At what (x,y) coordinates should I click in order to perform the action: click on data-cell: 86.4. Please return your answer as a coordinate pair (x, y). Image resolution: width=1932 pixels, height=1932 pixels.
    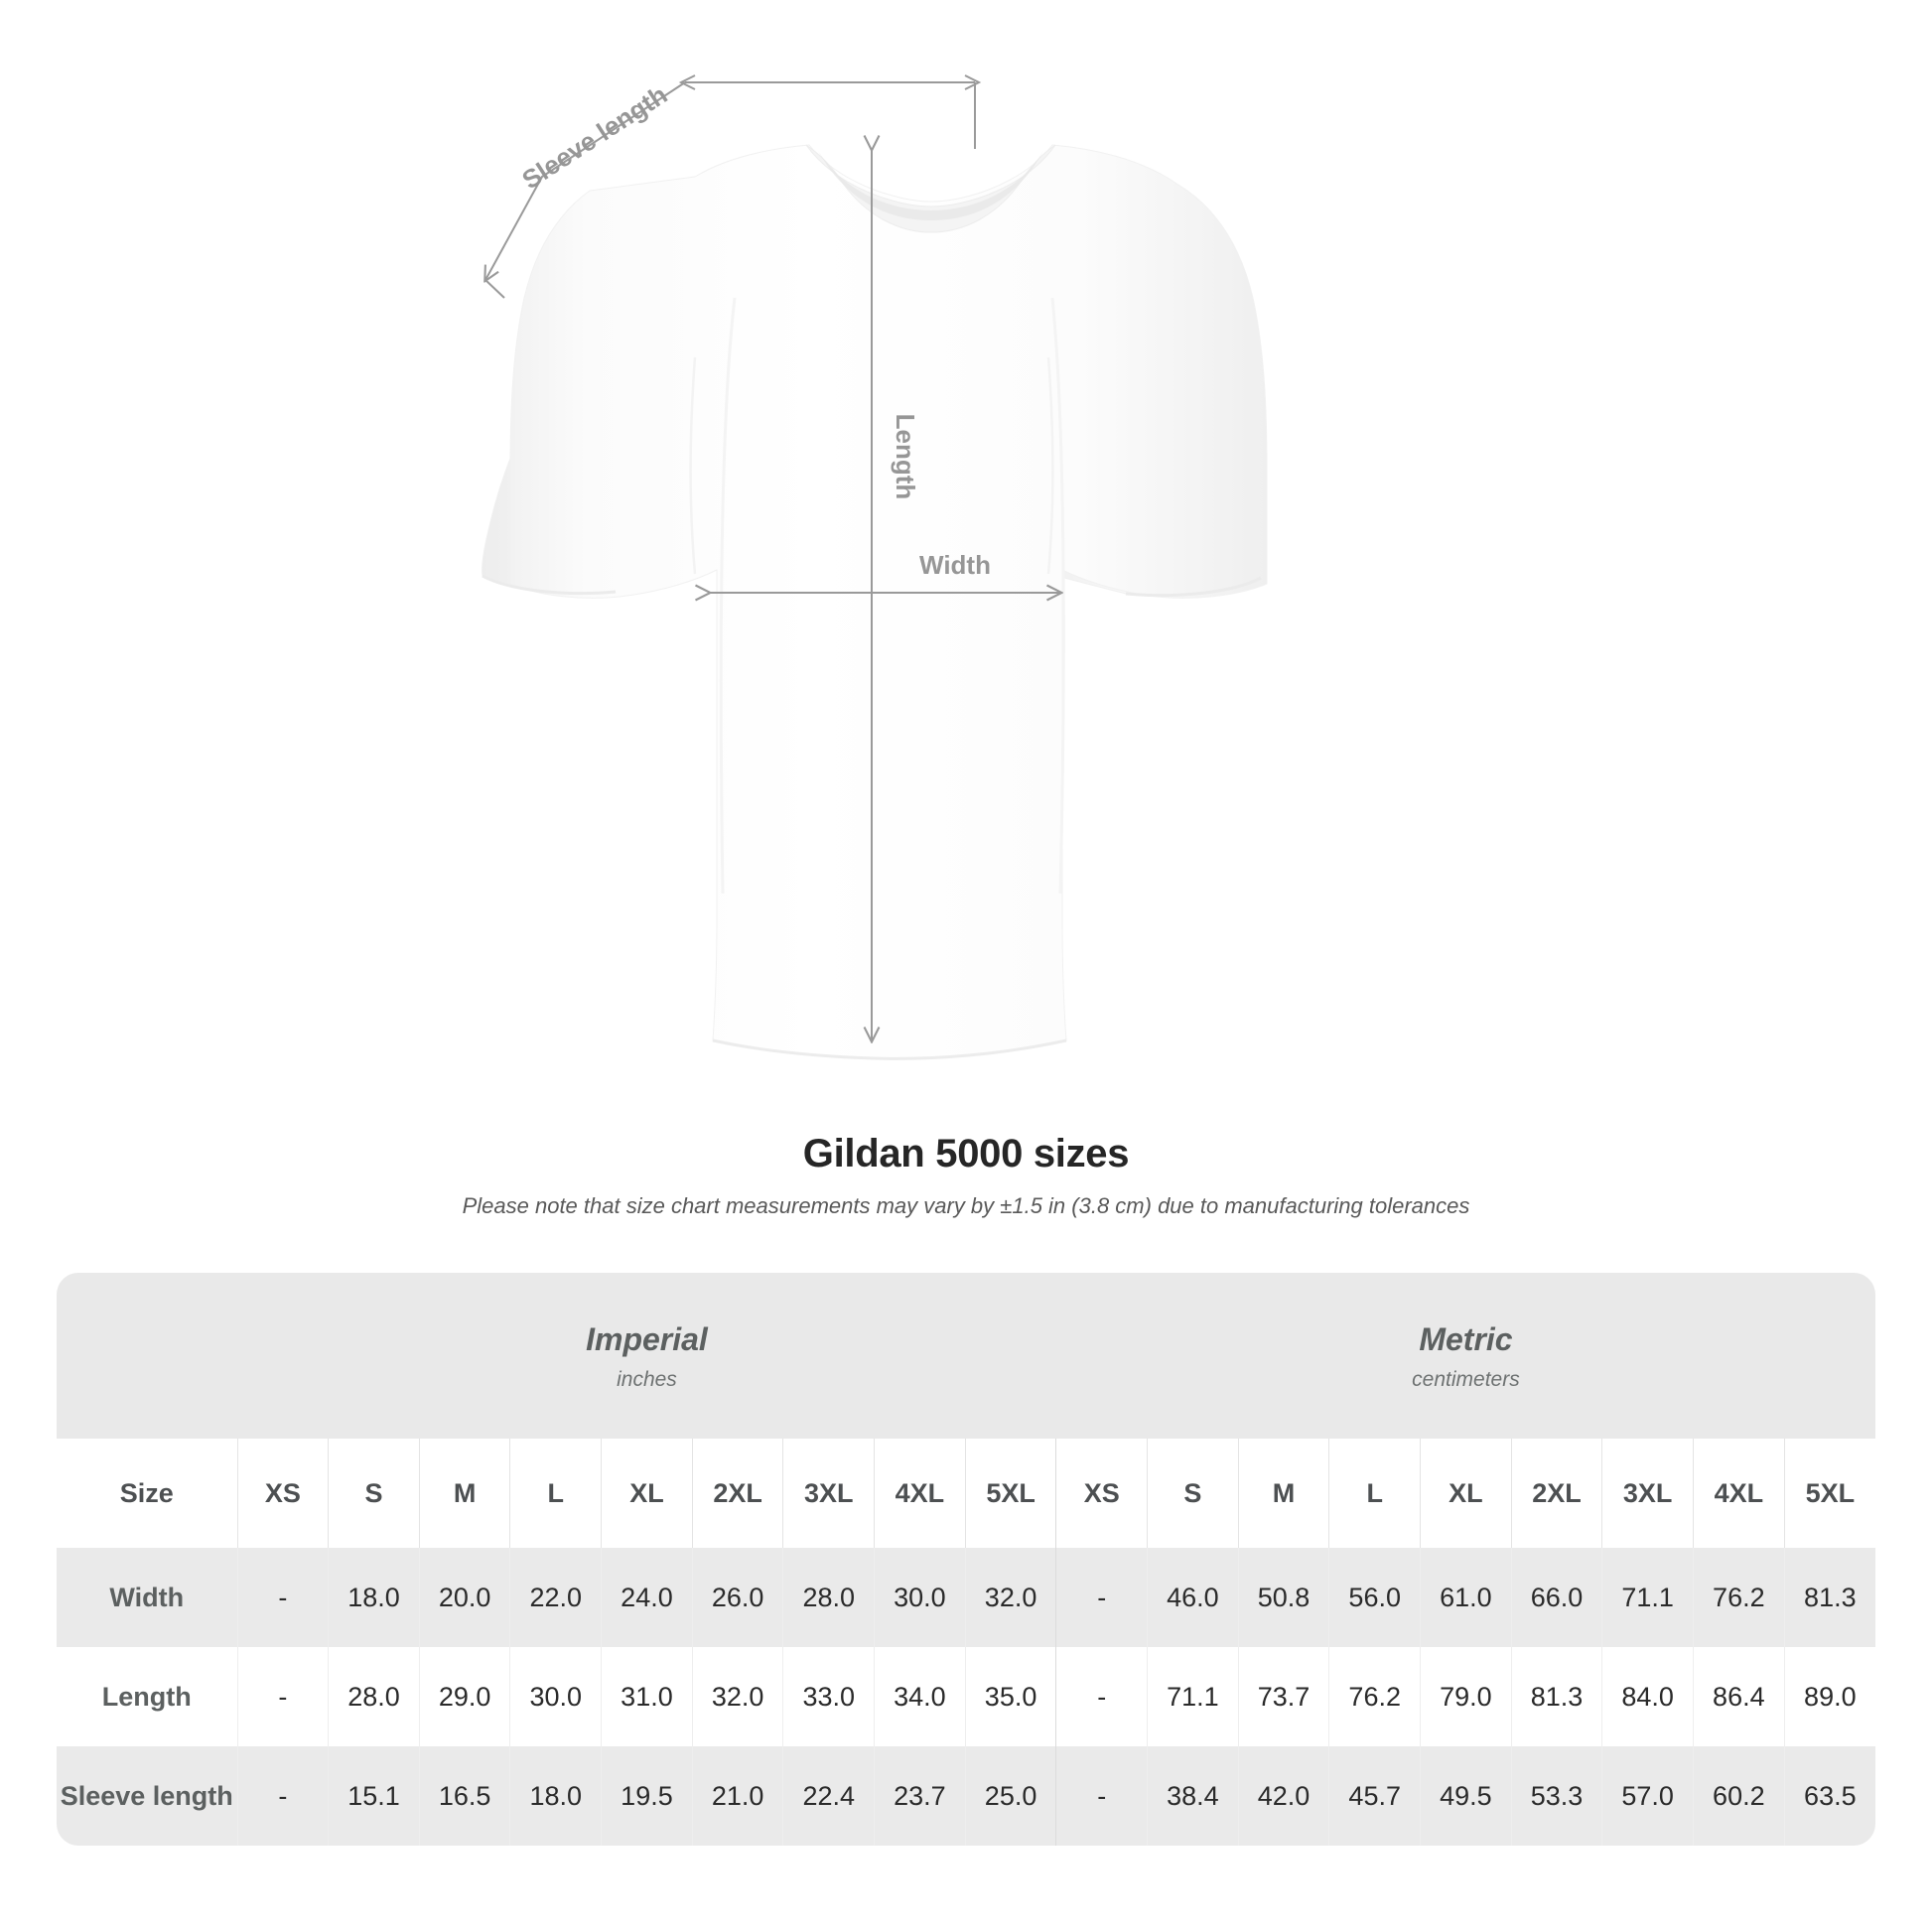
    Looking at the image, I should click on (1739, 1697).